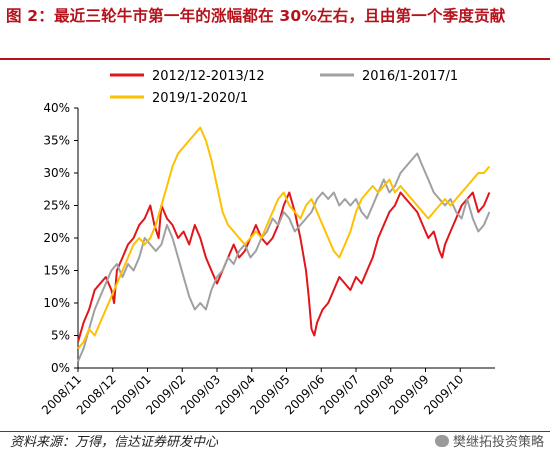 Image resolution: width=550 pixels, height=458 pixels. Describe the element at coordinates (56, 238) in the screenshot. I see `y-tick-label: 20%` at that location.